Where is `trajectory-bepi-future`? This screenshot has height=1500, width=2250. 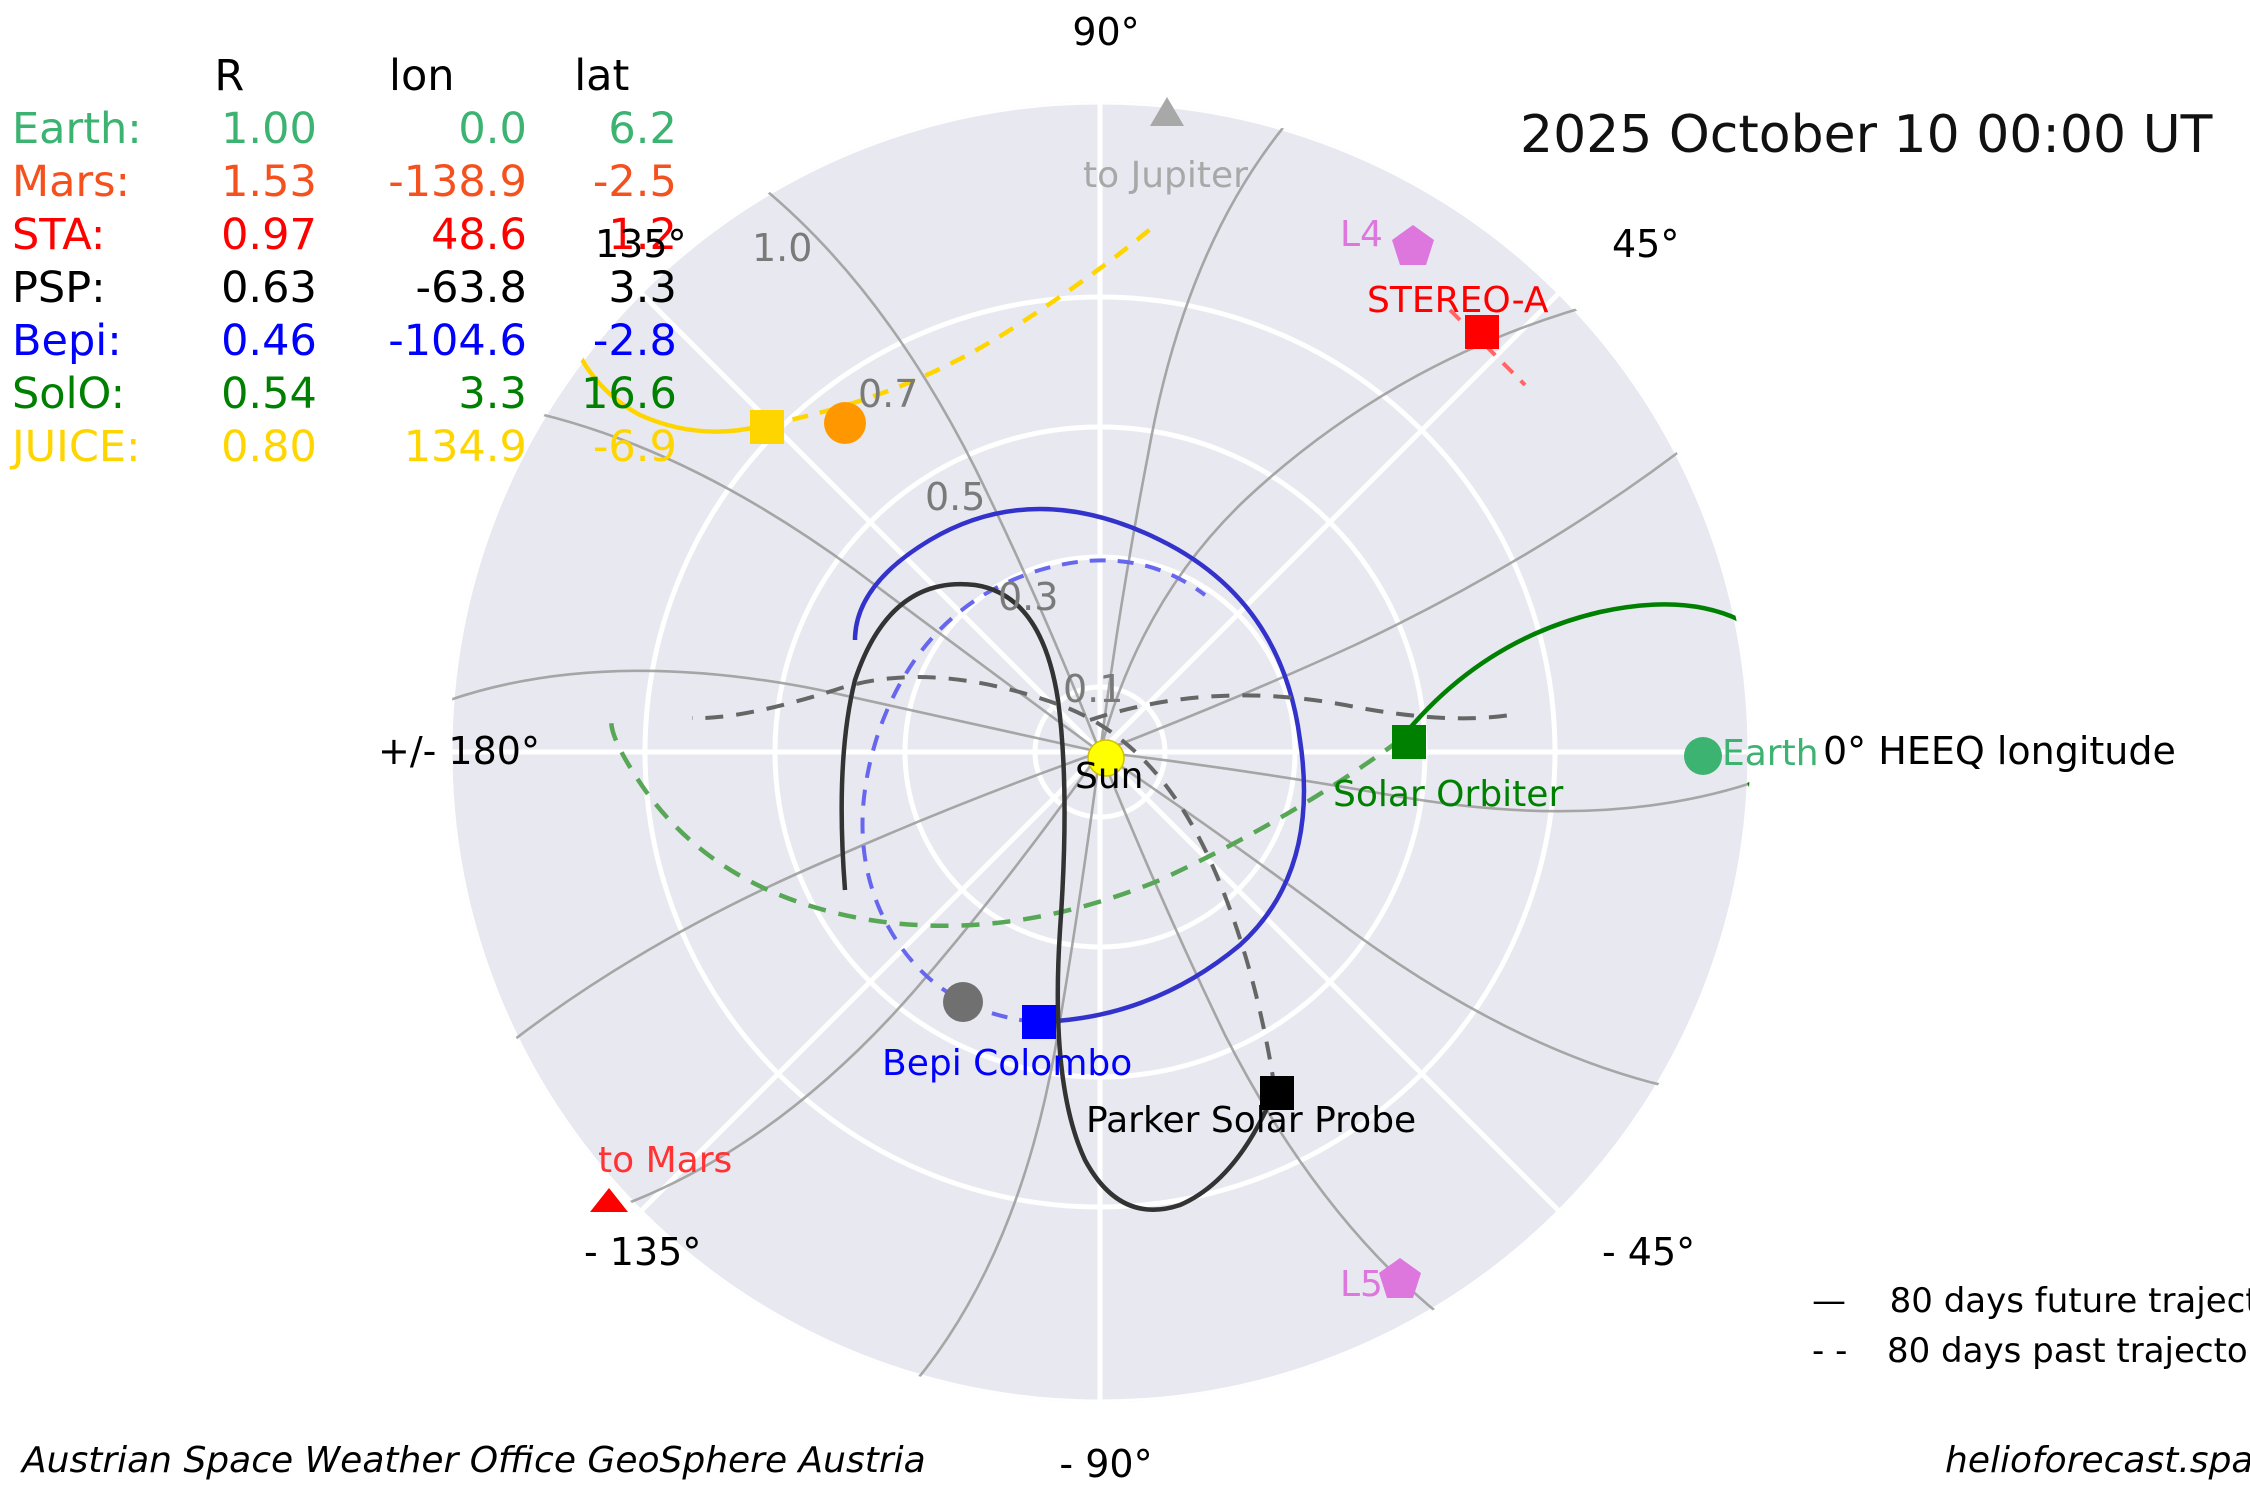 trajectory-bepi-future is located at coordinates (1079, 765).